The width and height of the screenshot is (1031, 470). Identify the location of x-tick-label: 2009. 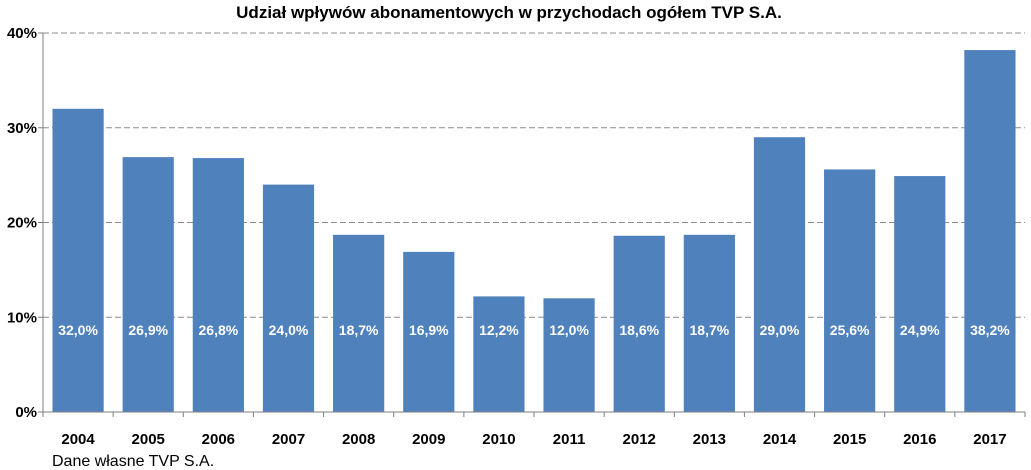
(428, 439).